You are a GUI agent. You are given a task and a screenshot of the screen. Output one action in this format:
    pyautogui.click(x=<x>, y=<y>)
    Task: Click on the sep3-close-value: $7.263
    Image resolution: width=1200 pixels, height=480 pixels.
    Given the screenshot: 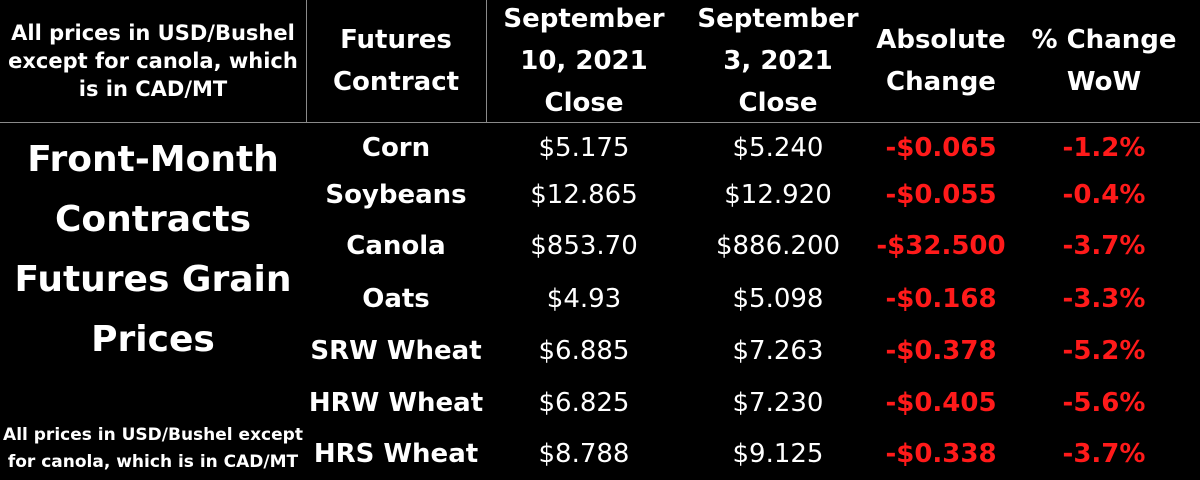 What is the action you would take?
    pyautogui.click(x=778, y=351)
    